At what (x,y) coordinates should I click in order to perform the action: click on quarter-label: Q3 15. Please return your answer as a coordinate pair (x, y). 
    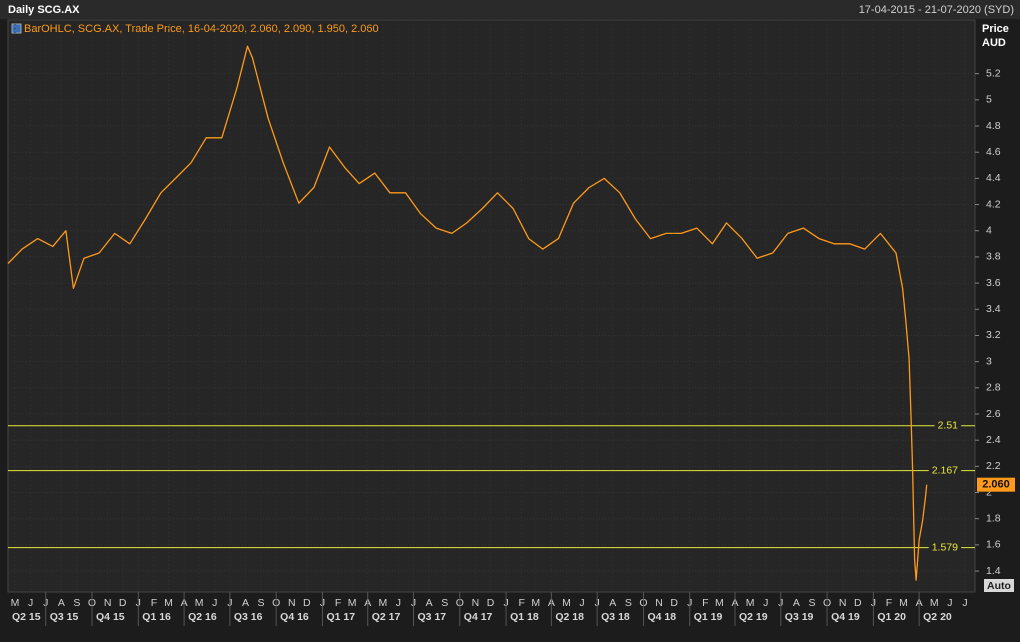
    Looking at the image, I should click on (64, 617).